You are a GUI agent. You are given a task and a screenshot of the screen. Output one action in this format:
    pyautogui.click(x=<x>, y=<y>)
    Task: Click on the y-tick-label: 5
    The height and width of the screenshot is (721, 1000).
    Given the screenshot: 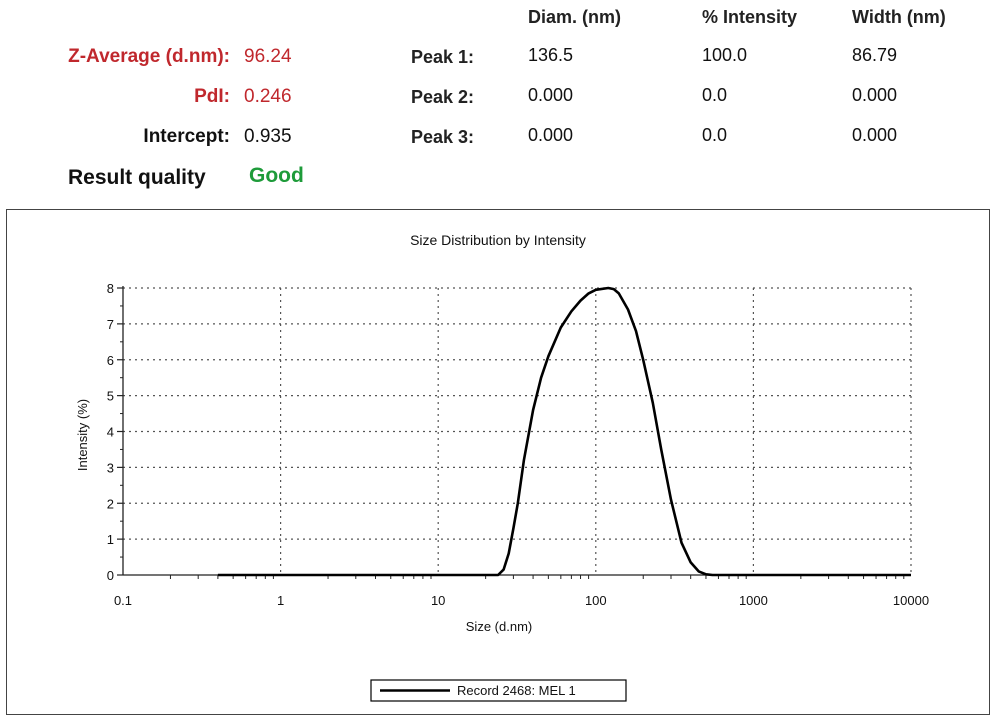 What is the action you would take?
    pyautogui.click(x=110, y=396)
    